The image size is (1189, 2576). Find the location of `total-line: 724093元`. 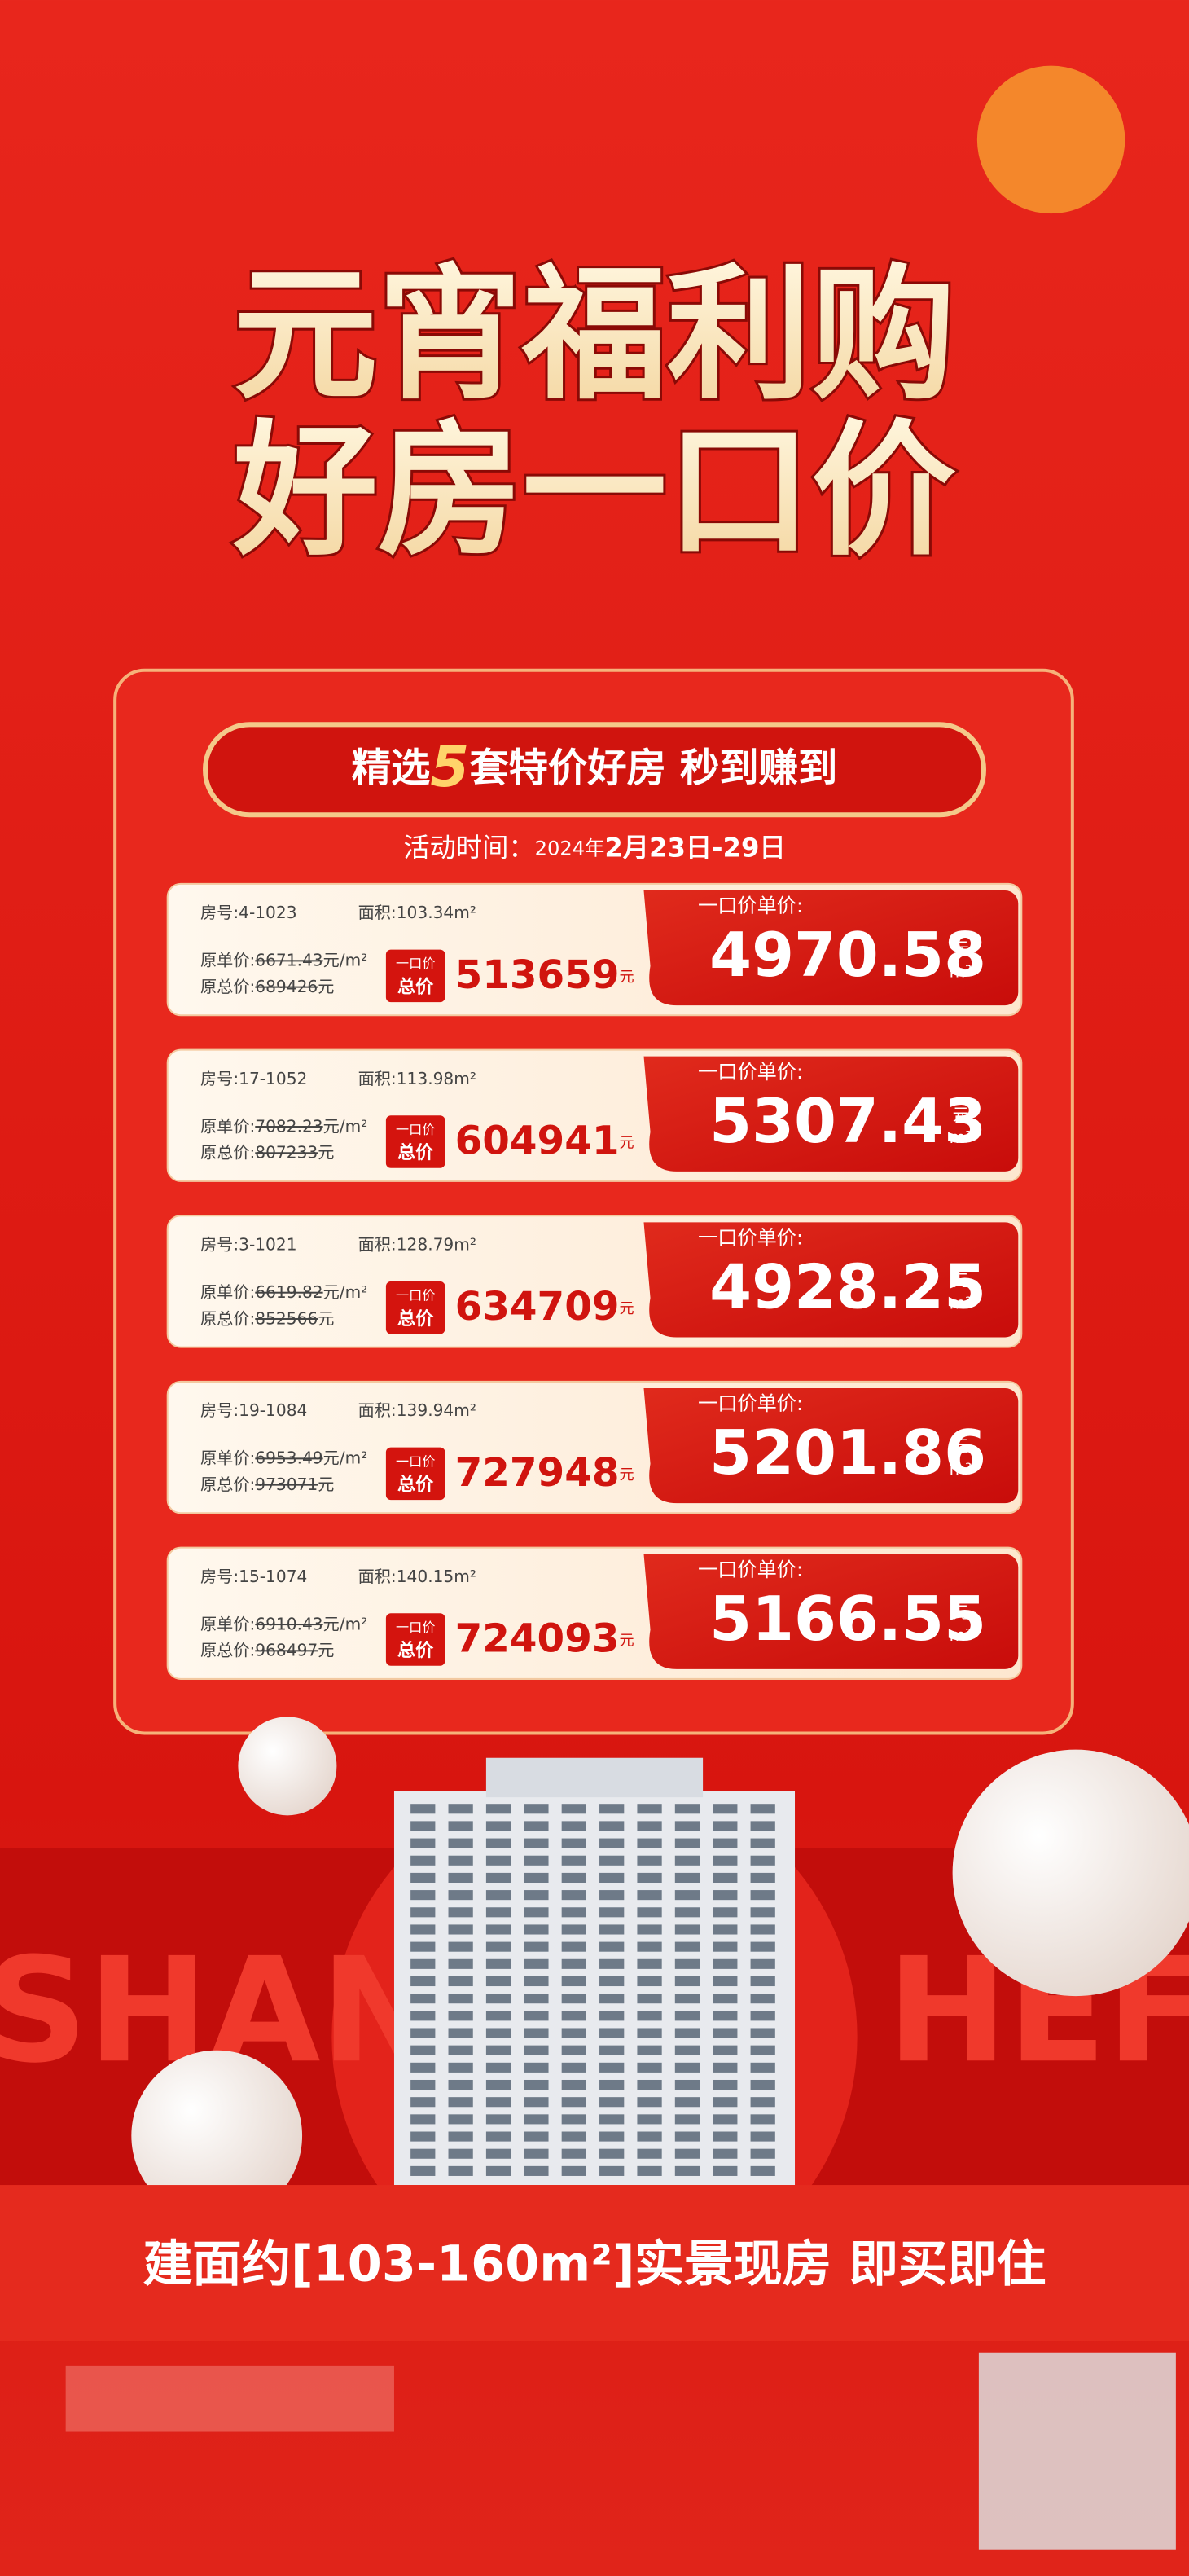

total-line: 724093元 is located at coordinates (544, 1639).